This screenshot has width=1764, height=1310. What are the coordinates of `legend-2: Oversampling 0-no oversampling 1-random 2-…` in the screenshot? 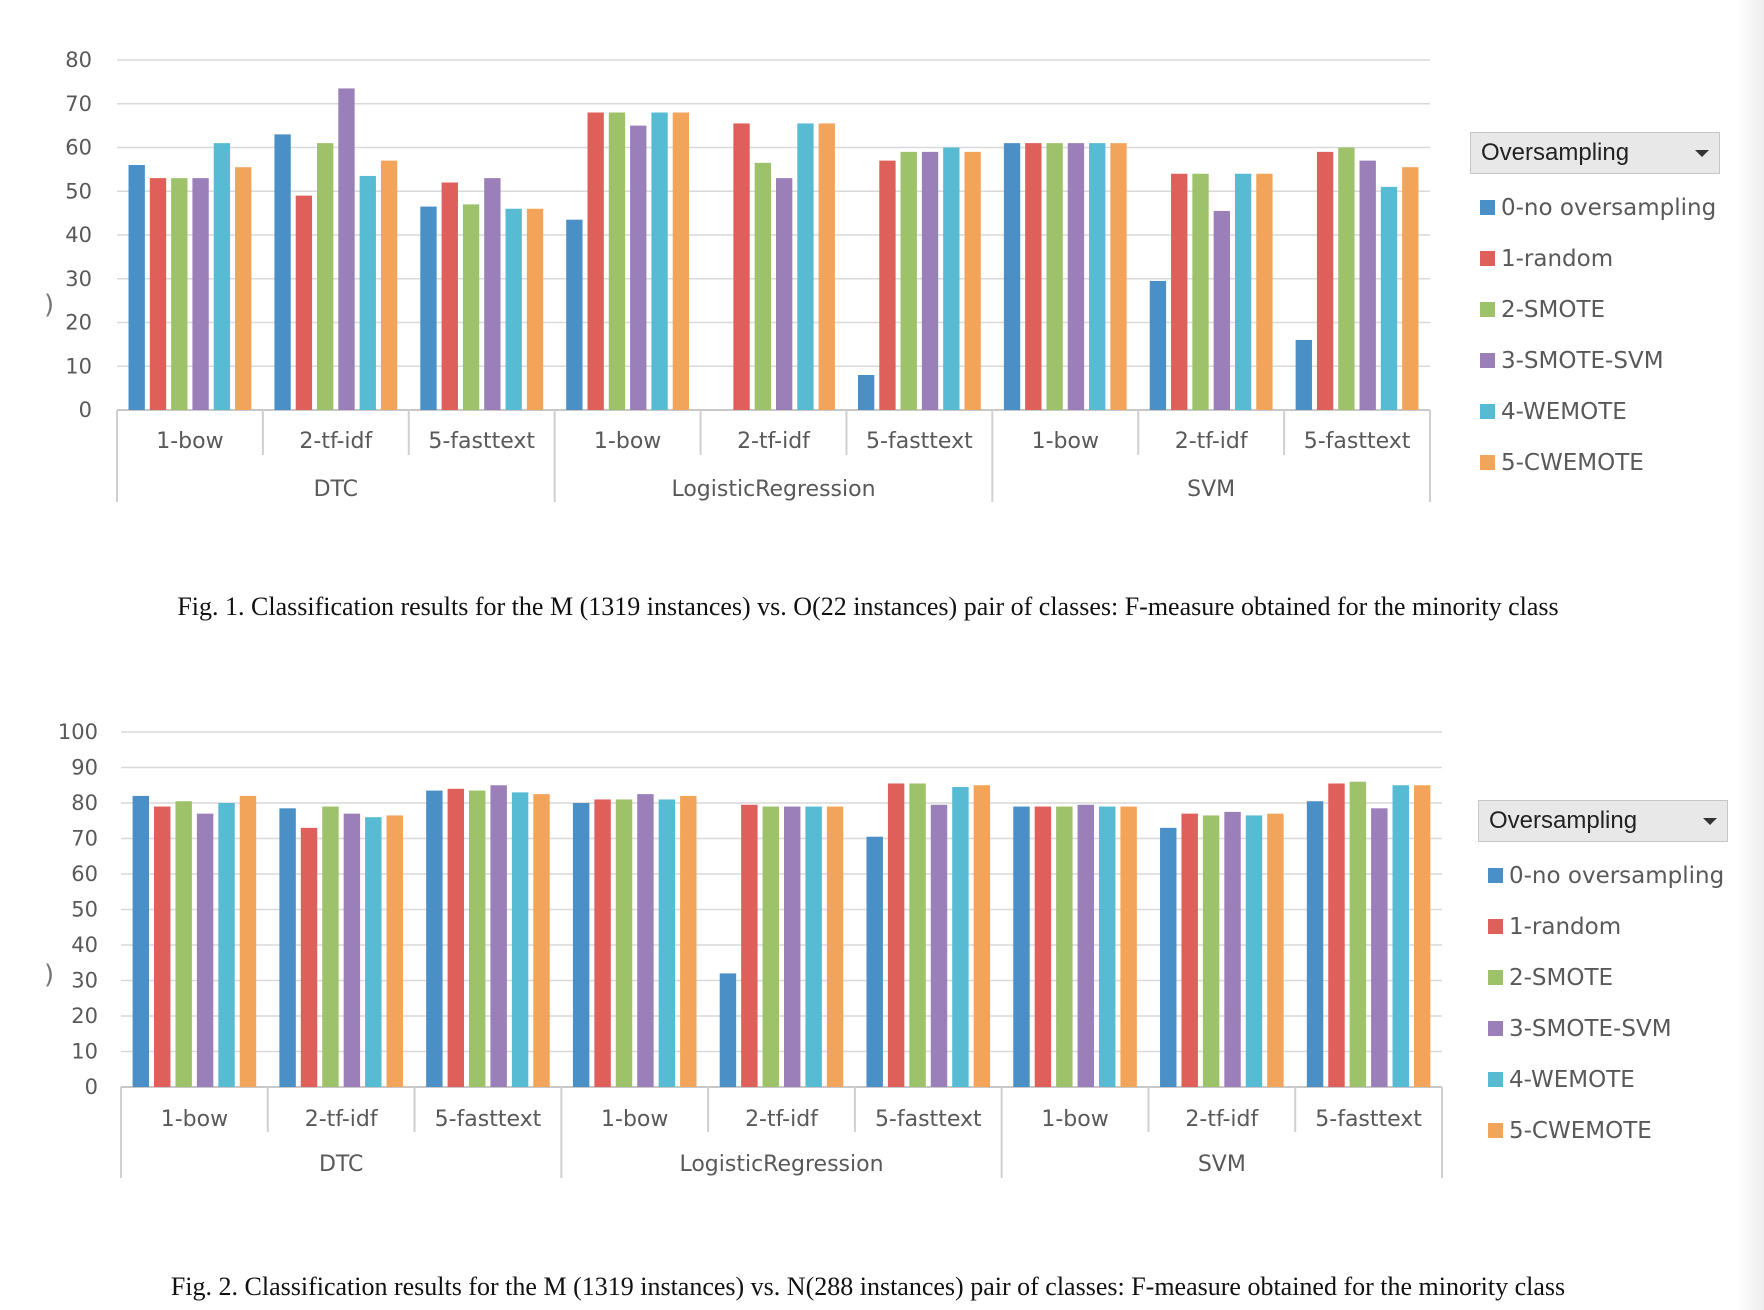 It's located at (1603, 978).